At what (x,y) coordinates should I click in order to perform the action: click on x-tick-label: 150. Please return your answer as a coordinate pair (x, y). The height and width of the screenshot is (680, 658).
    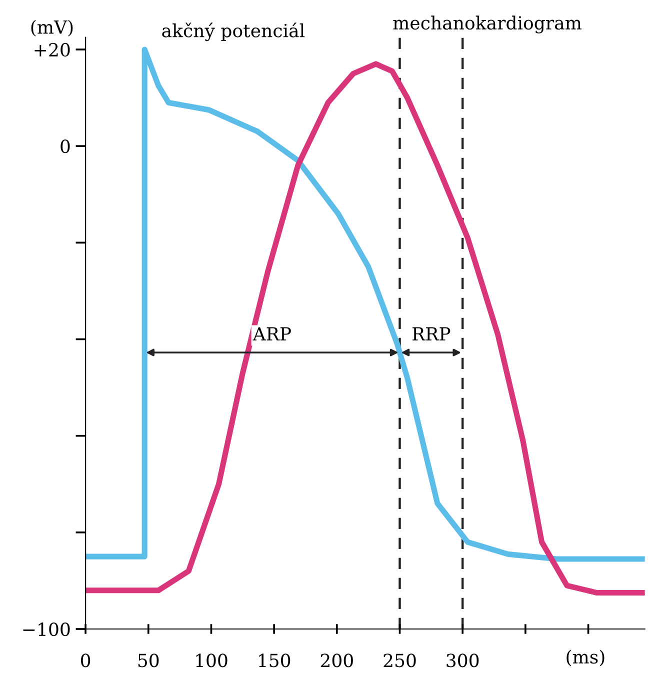
    Looking at the image, I should click on (274, 661).